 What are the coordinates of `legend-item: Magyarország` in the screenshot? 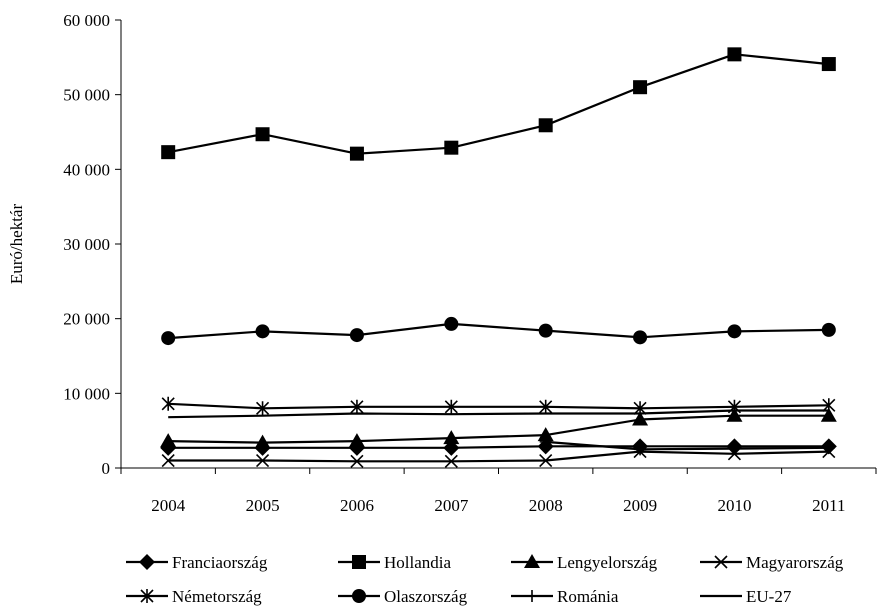 It's located at (772, 562).